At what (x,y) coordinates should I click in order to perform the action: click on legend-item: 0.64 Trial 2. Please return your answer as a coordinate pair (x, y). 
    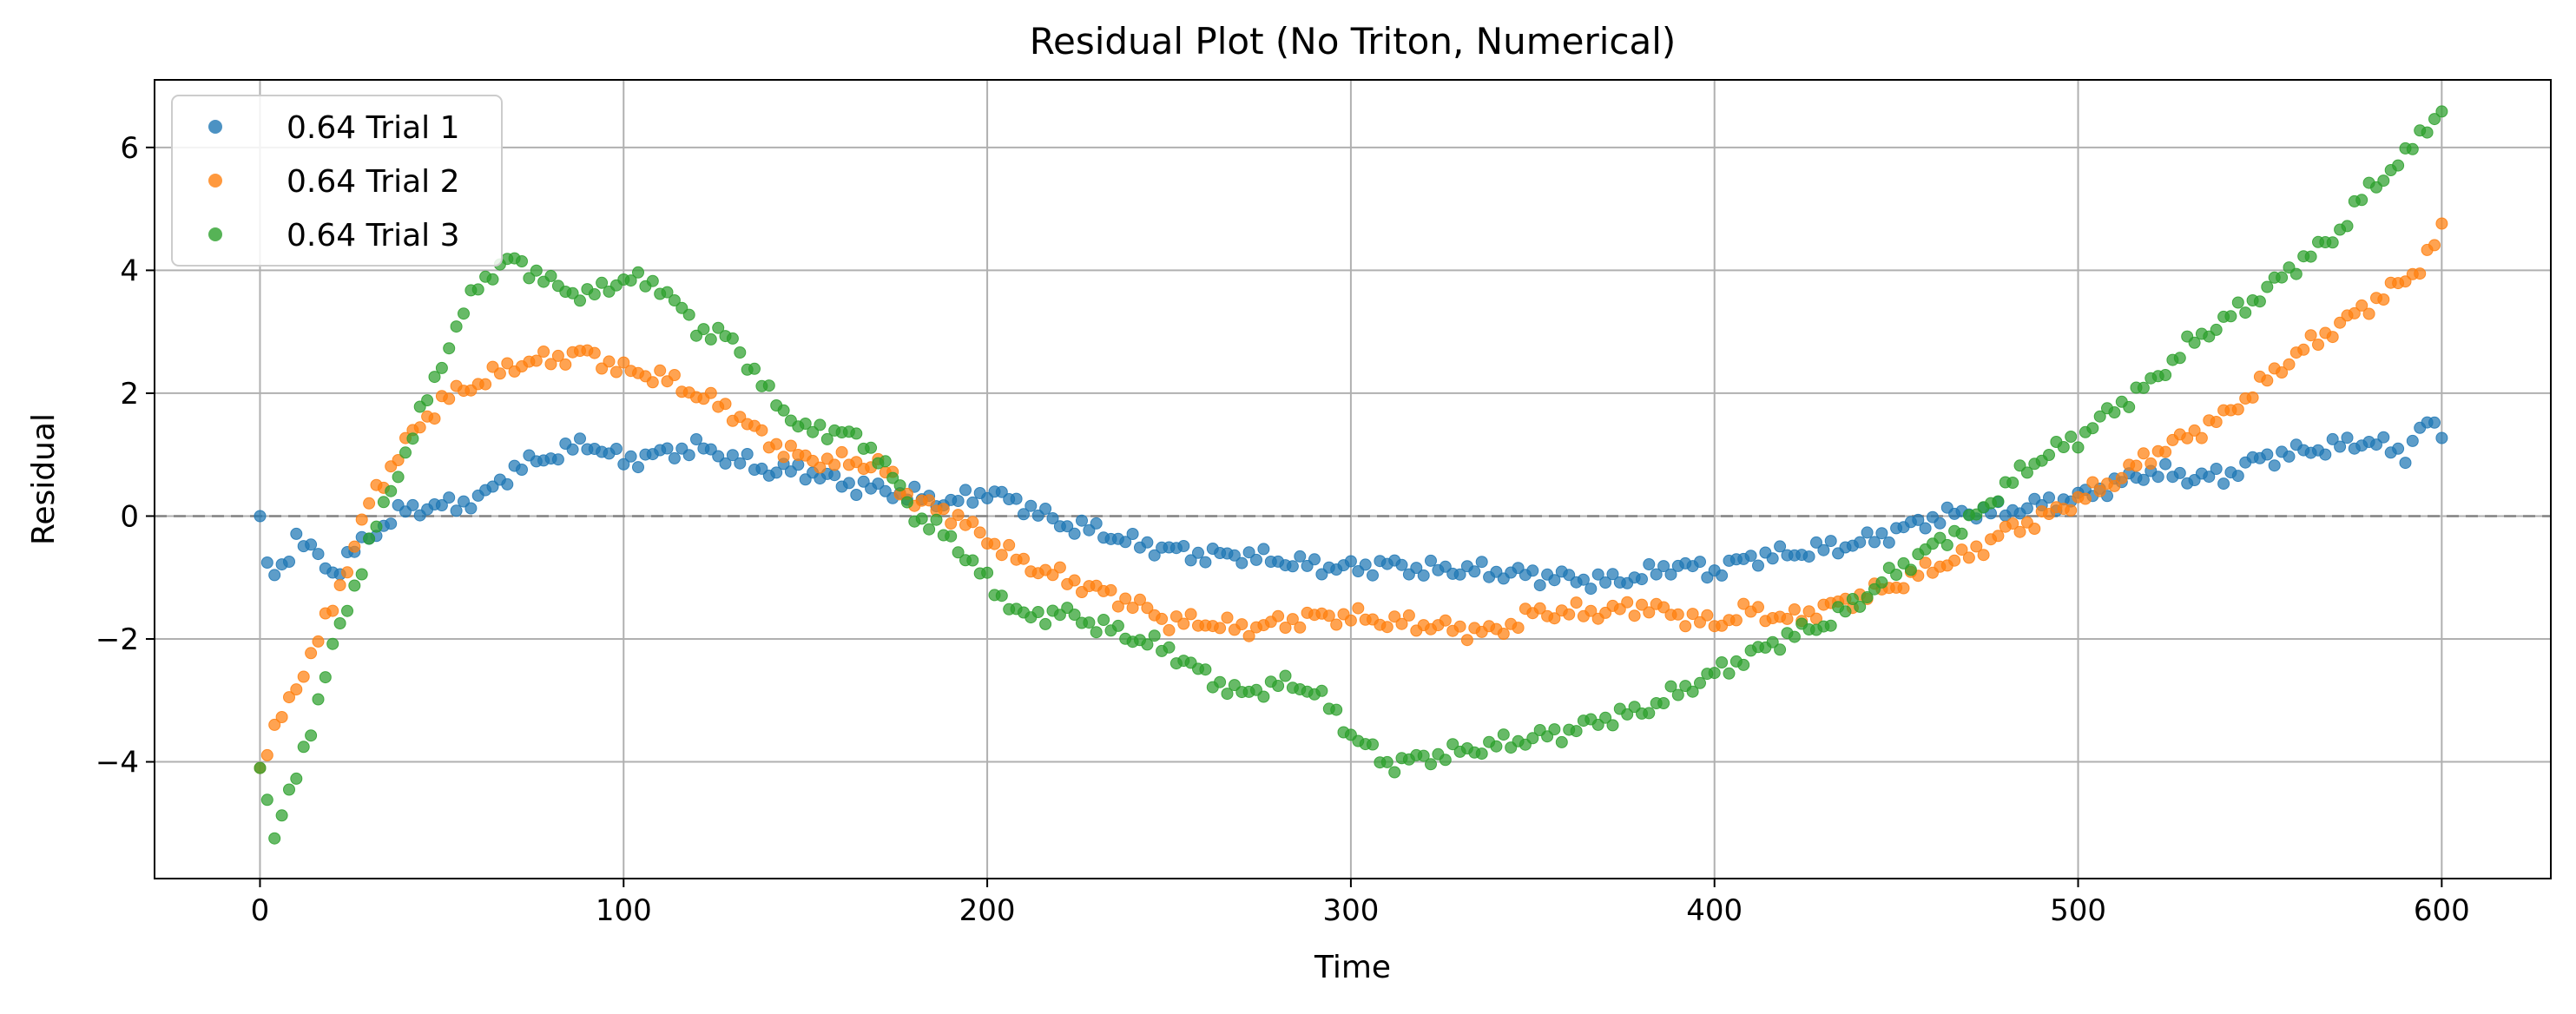
    Looking at the image, I should click on (334, 182).